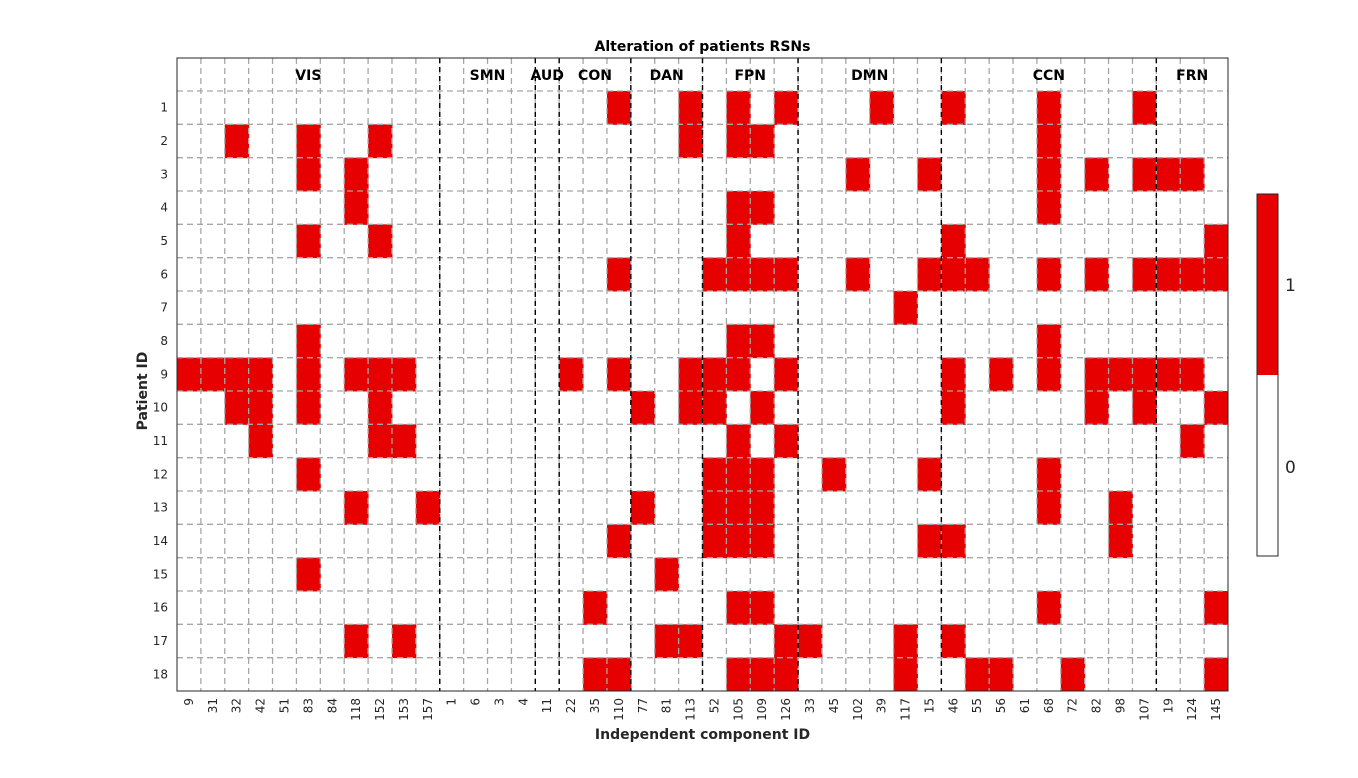 This screenshot has height=778, width=1358. Describe the element at coordinates (1216, 709) in the screenshot. I see `x-tick-label: 145` at that location.